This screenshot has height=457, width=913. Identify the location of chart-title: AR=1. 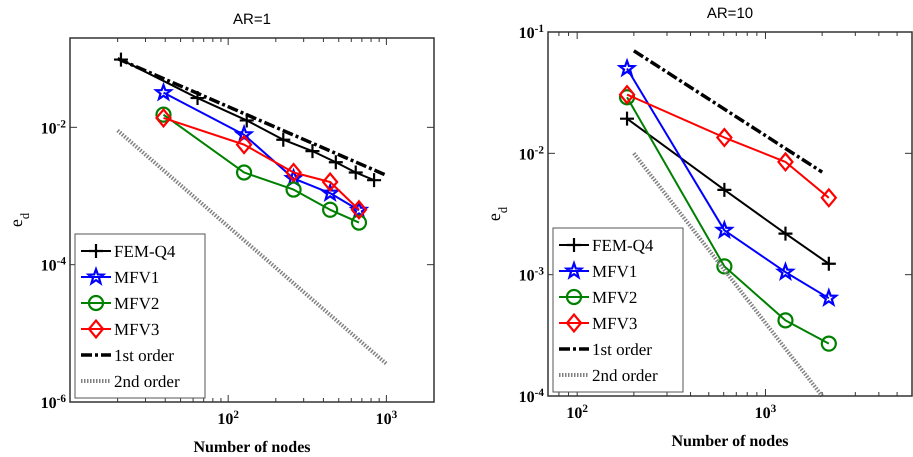
(252, 19).